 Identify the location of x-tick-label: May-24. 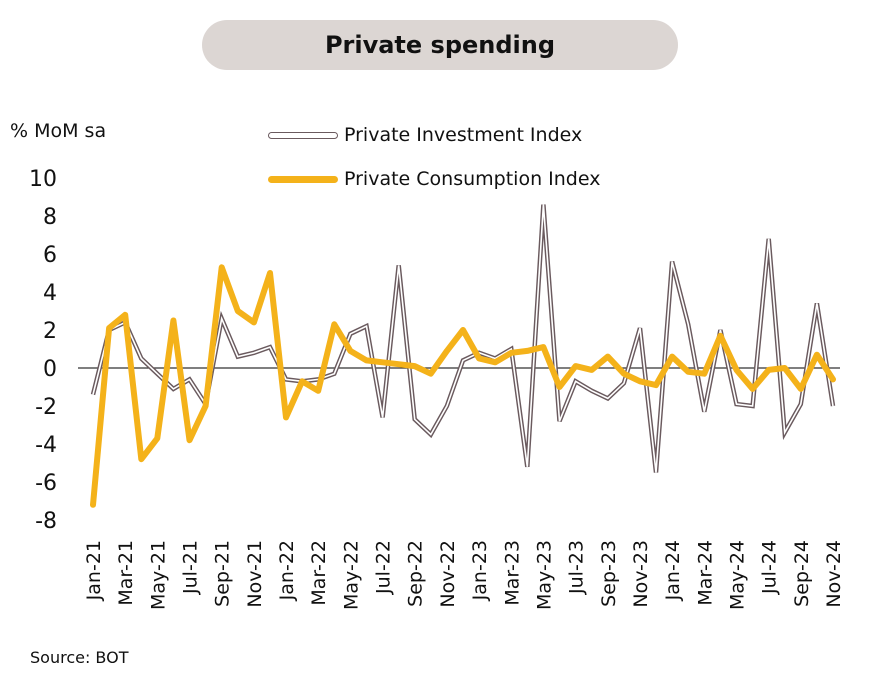
(737, 575).